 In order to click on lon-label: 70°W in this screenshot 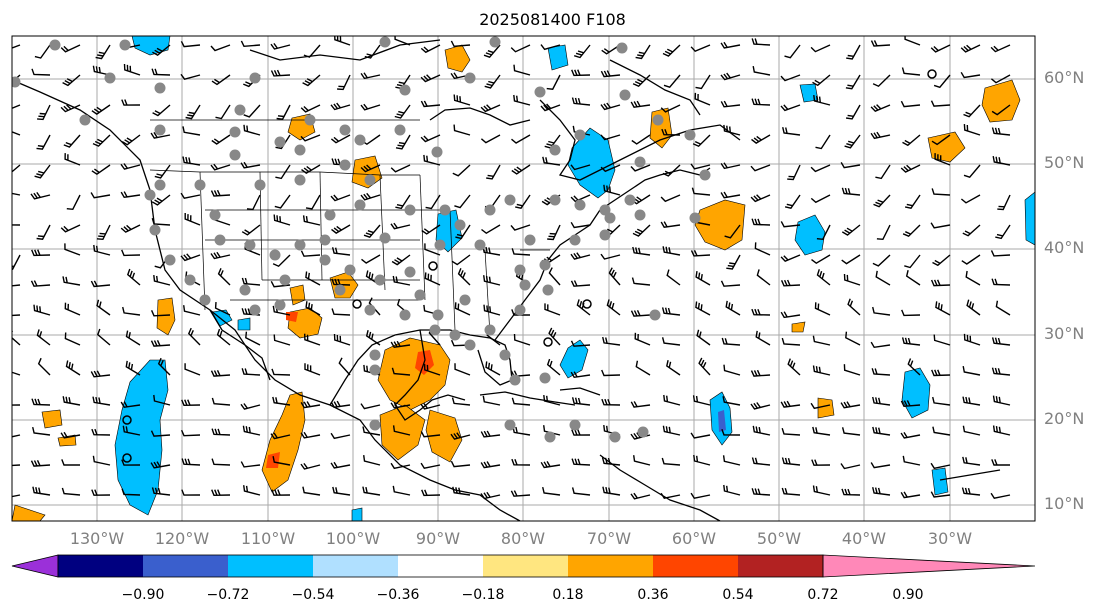, I will do `click(609, 538)`.